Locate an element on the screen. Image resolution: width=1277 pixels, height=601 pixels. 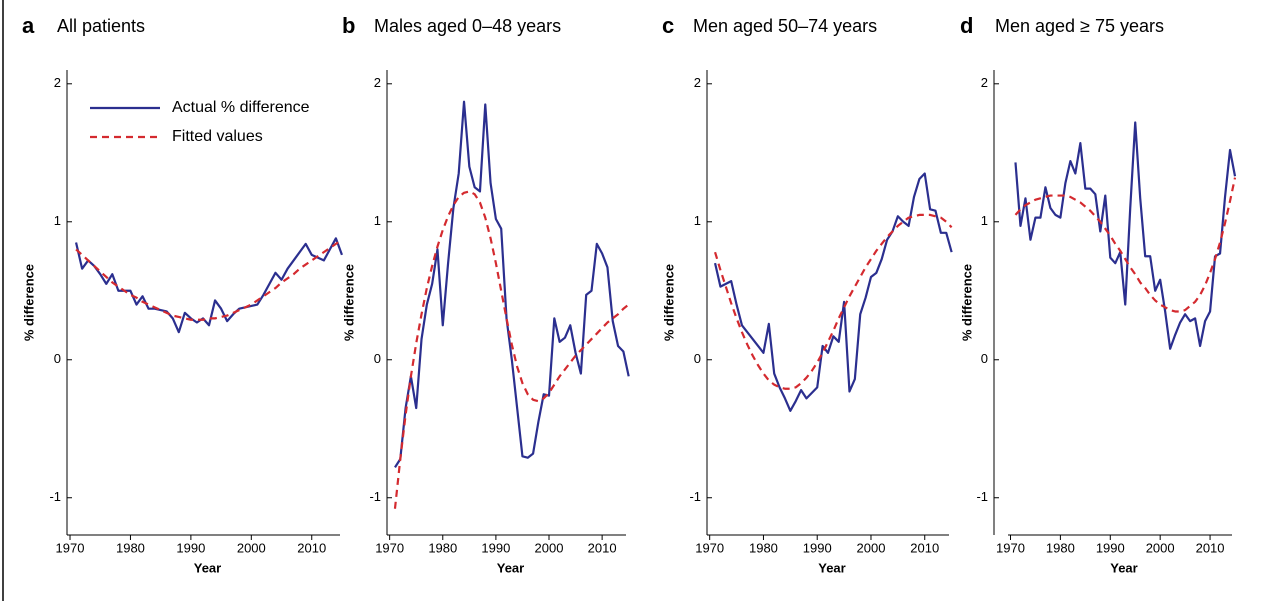
panel-title: Males aged 0–48 years is located at coordinates (467, 26).